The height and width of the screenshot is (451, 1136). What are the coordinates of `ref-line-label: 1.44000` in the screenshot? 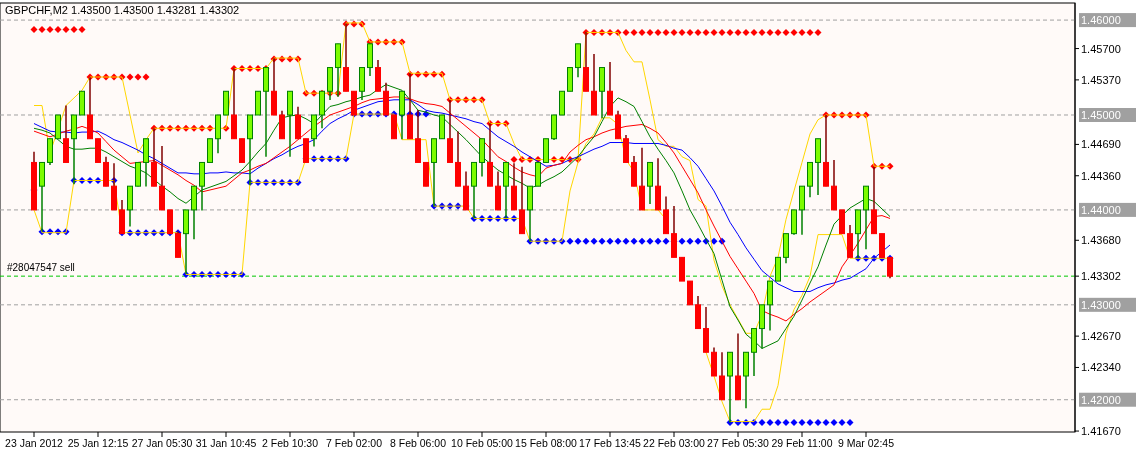 It's located at (1101, 209).